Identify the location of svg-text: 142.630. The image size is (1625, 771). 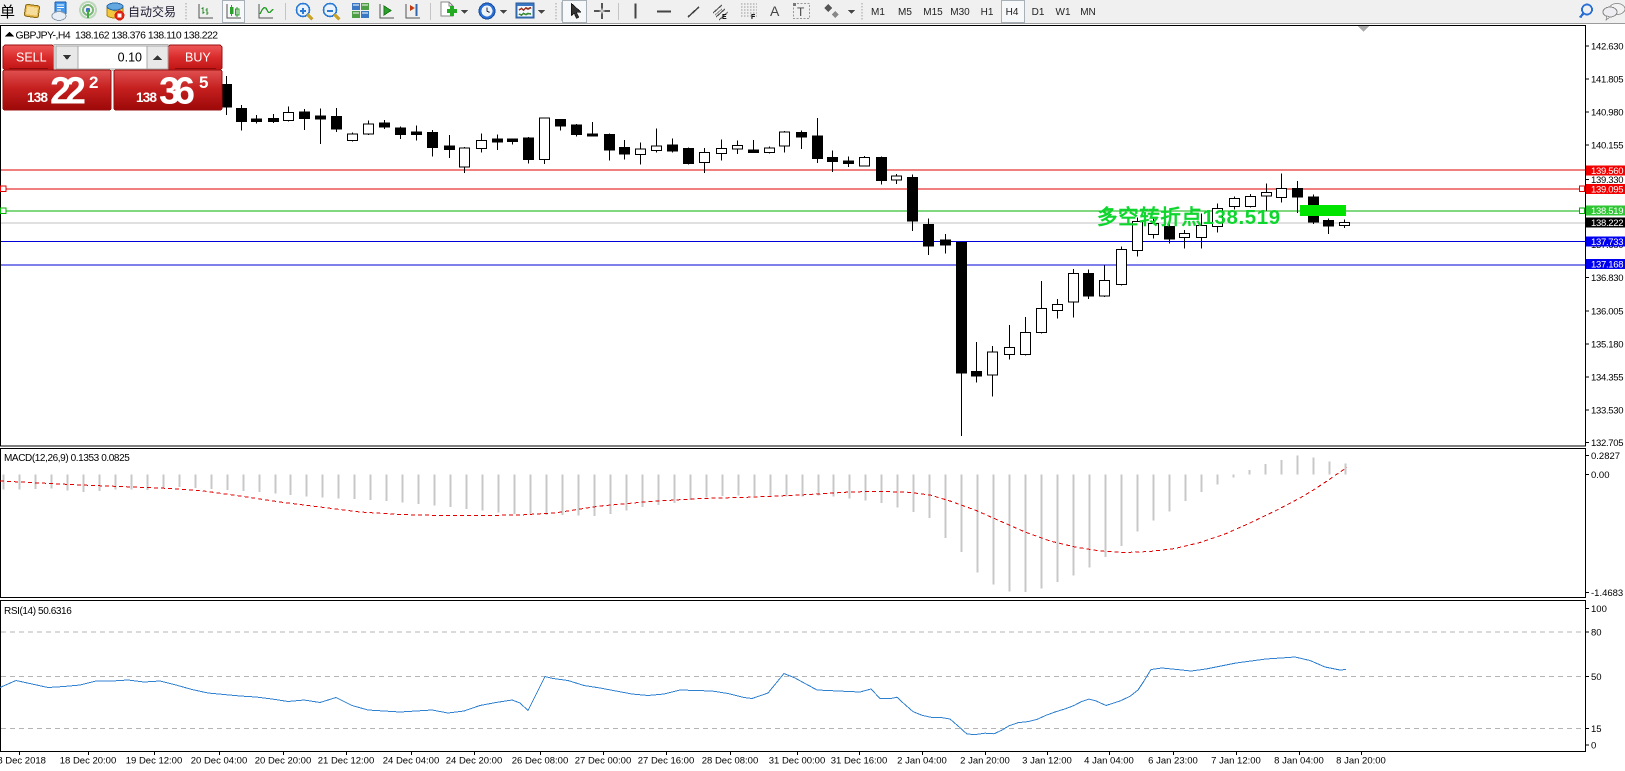
(1607, 46).